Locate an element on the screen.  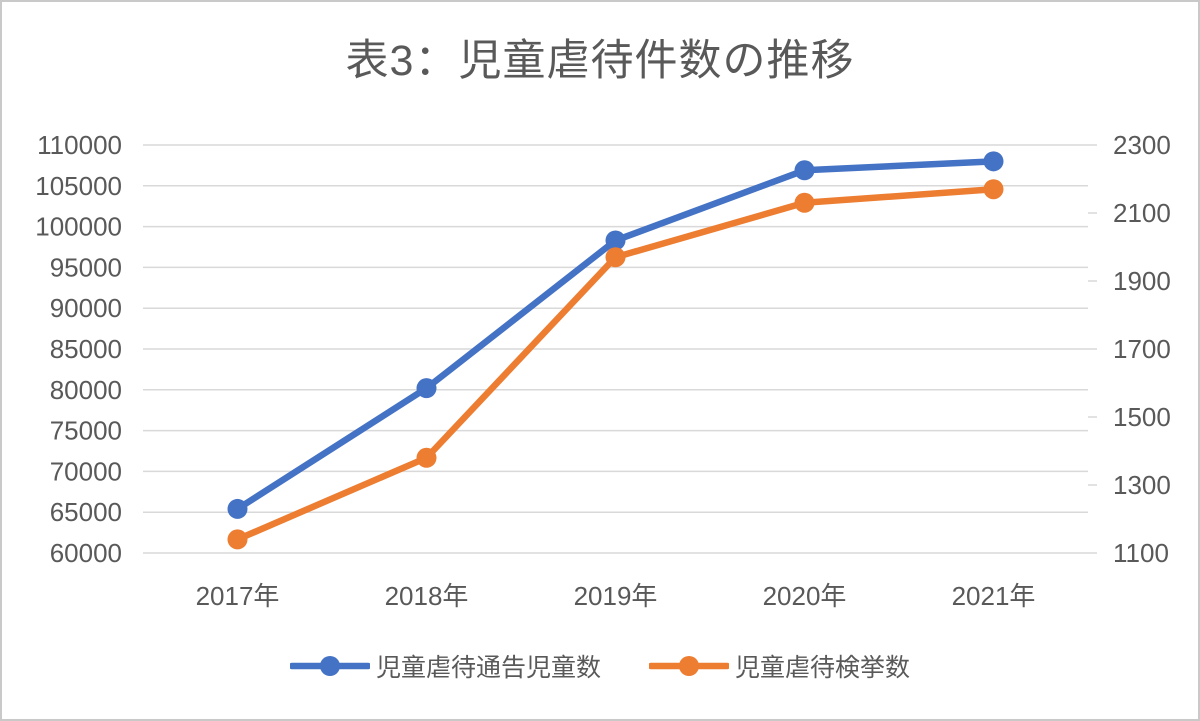
legend-label-series1: 児童虐待通告児童数 is located at coordinates (488, 668).